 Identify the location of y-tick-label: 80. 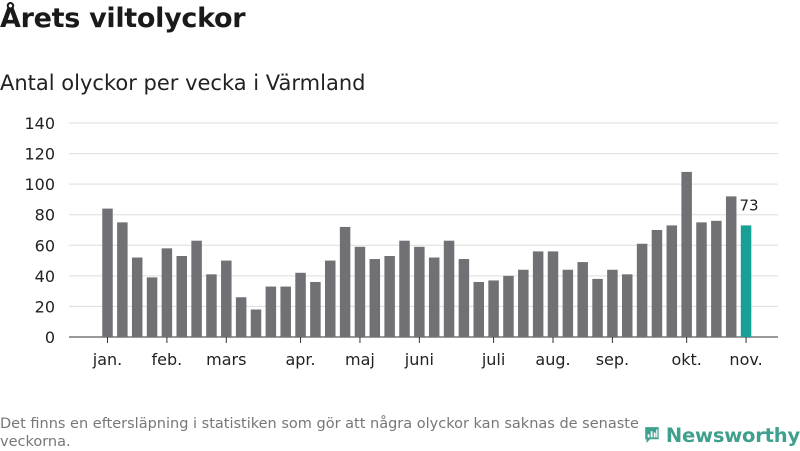
(45, 215).